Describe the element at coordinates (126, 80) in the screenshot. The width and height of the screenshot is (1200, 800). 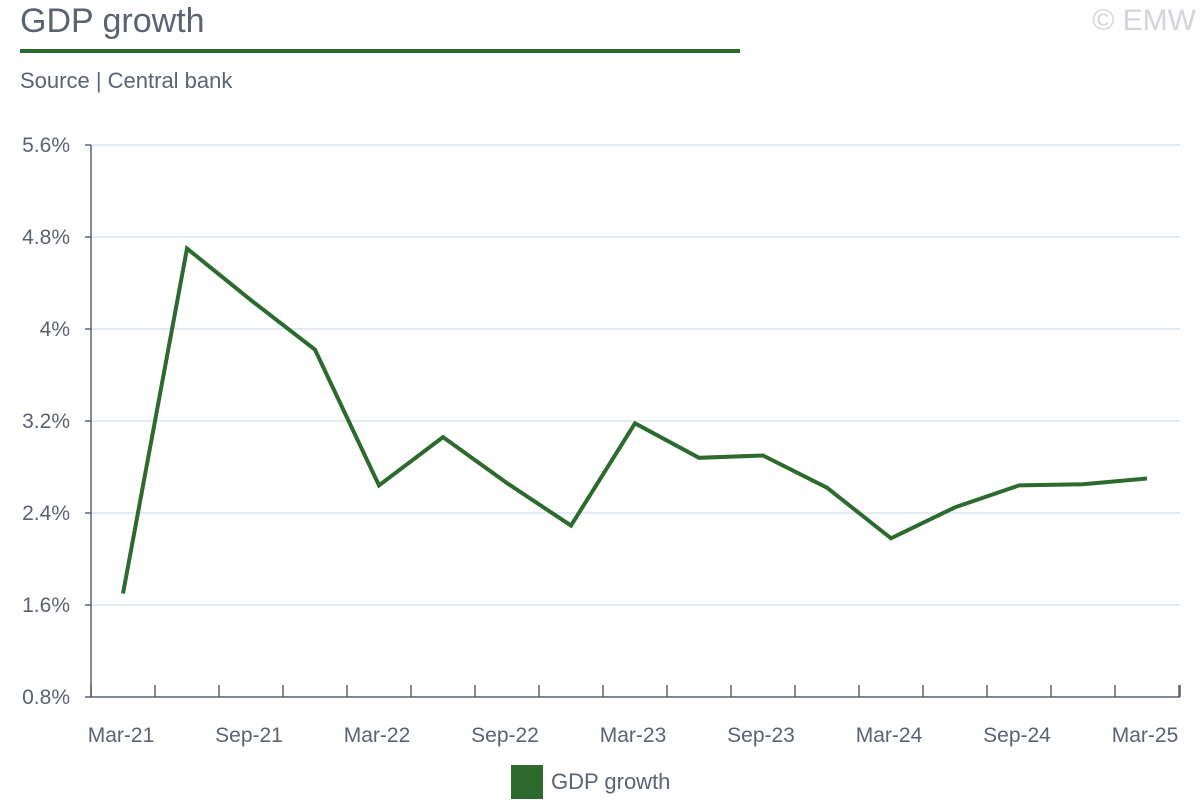
I see `chart-source: Source | Central bank` at that location.